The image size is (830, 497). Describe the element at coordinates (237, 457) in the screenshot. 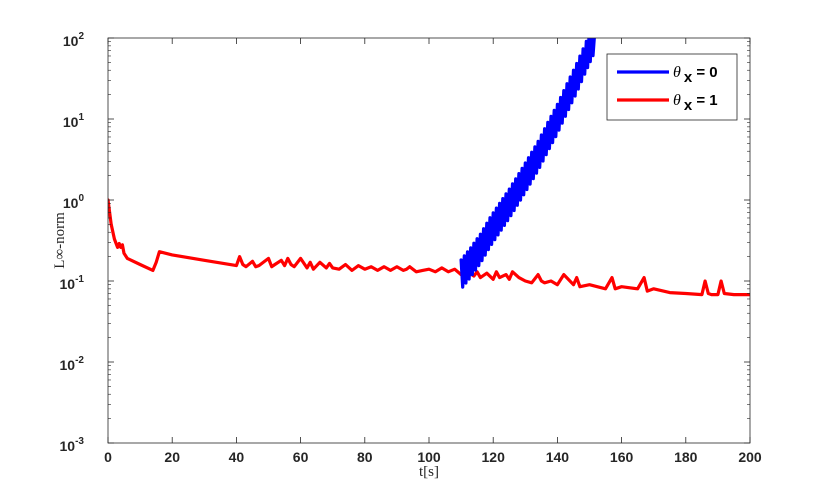

I see `x-tick-label: 40` at that location.